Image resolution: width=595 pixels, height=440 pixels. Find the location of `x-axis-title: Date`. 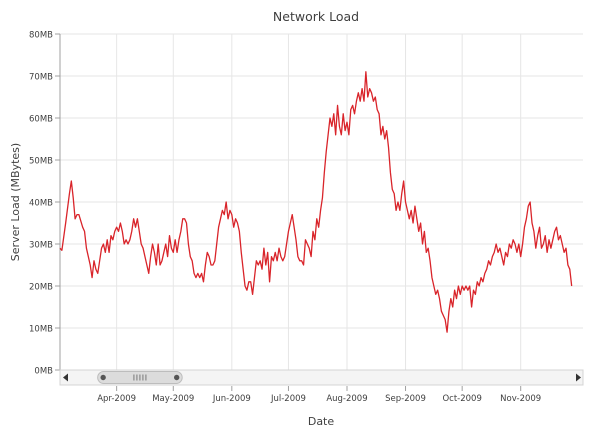

x-axis-title: Date is located at coordinates (321, 421).